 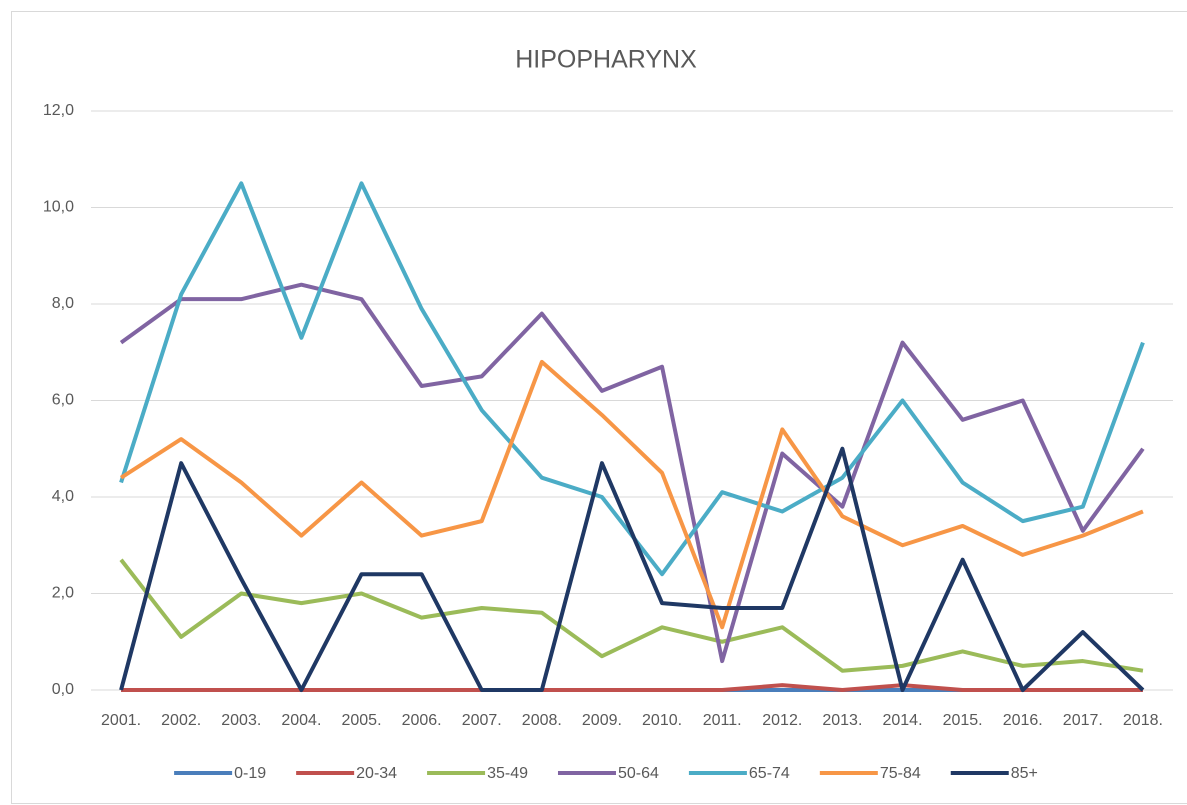 I want to click on x-tick-label: 2018., so click(x=1143, y=720).